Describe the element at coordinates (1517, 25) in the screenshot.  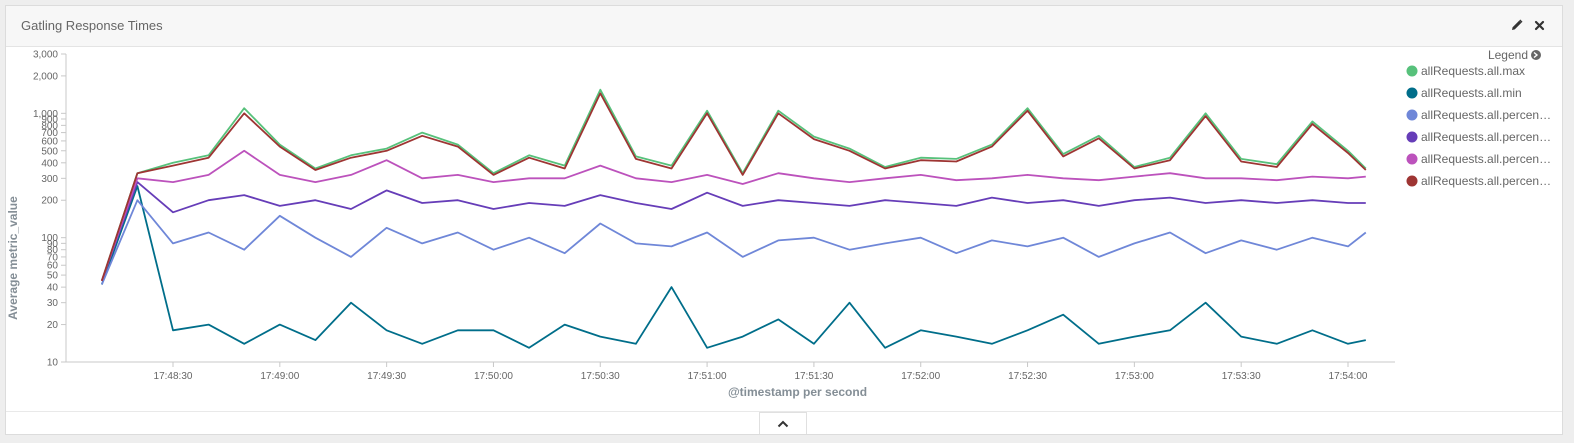
I see `pencil-icon` at that location.